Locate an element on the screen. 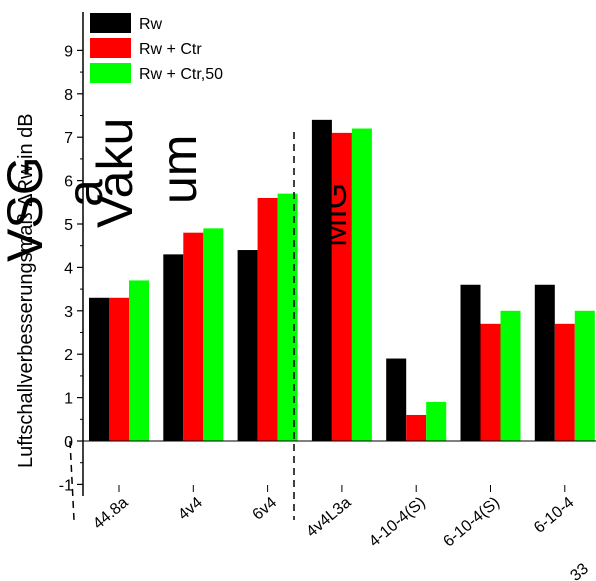 The width and height of the screenshot is (596, 581). corner-text: 33 is located at coordinates (579, 570).